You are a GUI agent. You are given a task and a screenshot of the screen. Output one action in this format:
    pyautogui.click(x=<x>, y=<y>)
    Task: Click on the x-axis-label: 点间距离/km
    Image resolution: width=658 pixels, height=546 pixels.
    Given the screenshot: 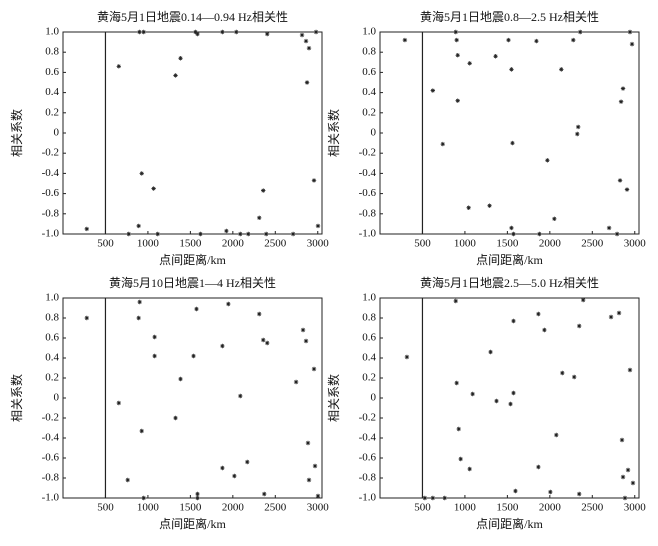 What is the action you would take?
    pyautogui.click(x=192, y=523)
    